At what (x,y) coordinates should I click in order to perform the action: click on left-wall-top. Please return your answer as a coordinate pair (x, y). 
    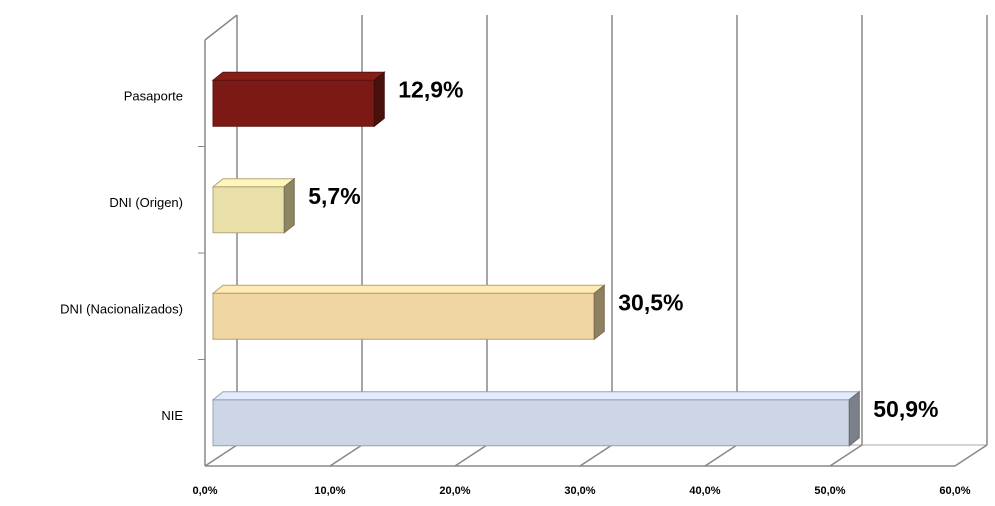
    Looking at the image, I should click on (221, 27).